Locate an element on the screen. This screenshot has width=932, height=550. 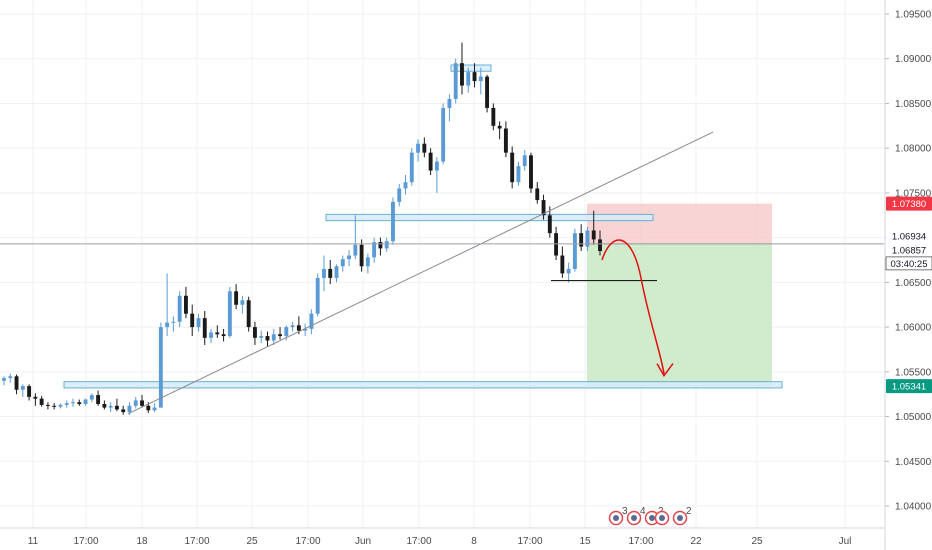
stop-loss-zone is located at coordinates (679, 223).